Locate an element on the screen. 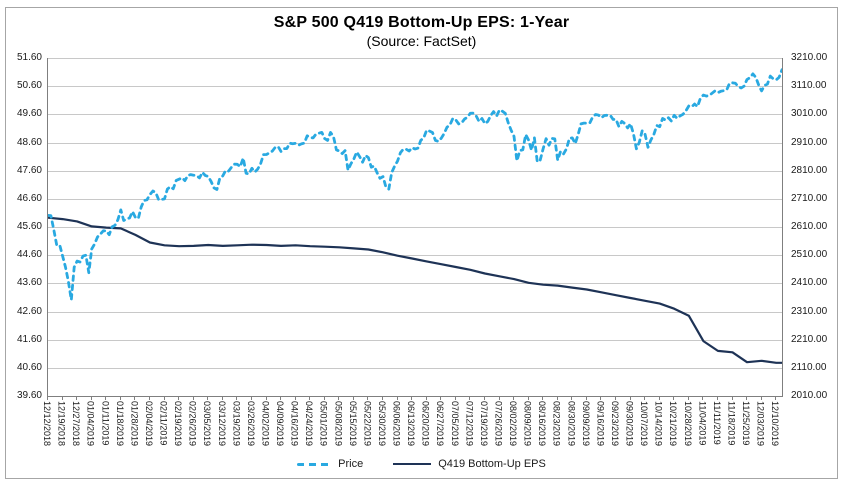  x-axis-label: 12/19/2018 is located at coordinates (61, 424).